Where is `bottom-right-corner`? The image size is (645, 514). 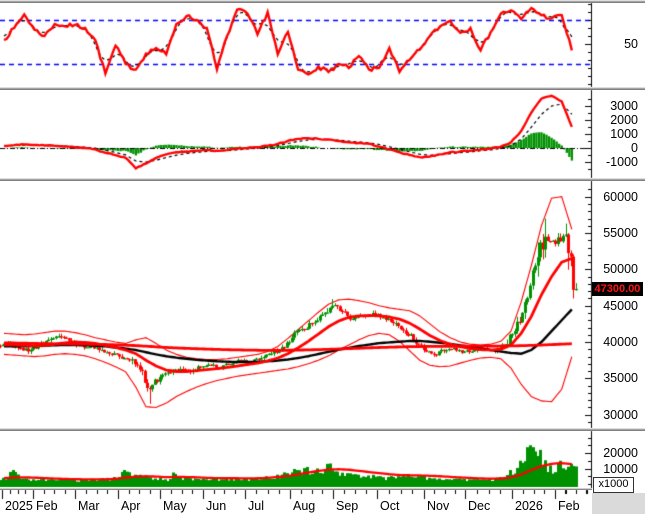 bottom-right-corner is located at coordinates (618, 503).